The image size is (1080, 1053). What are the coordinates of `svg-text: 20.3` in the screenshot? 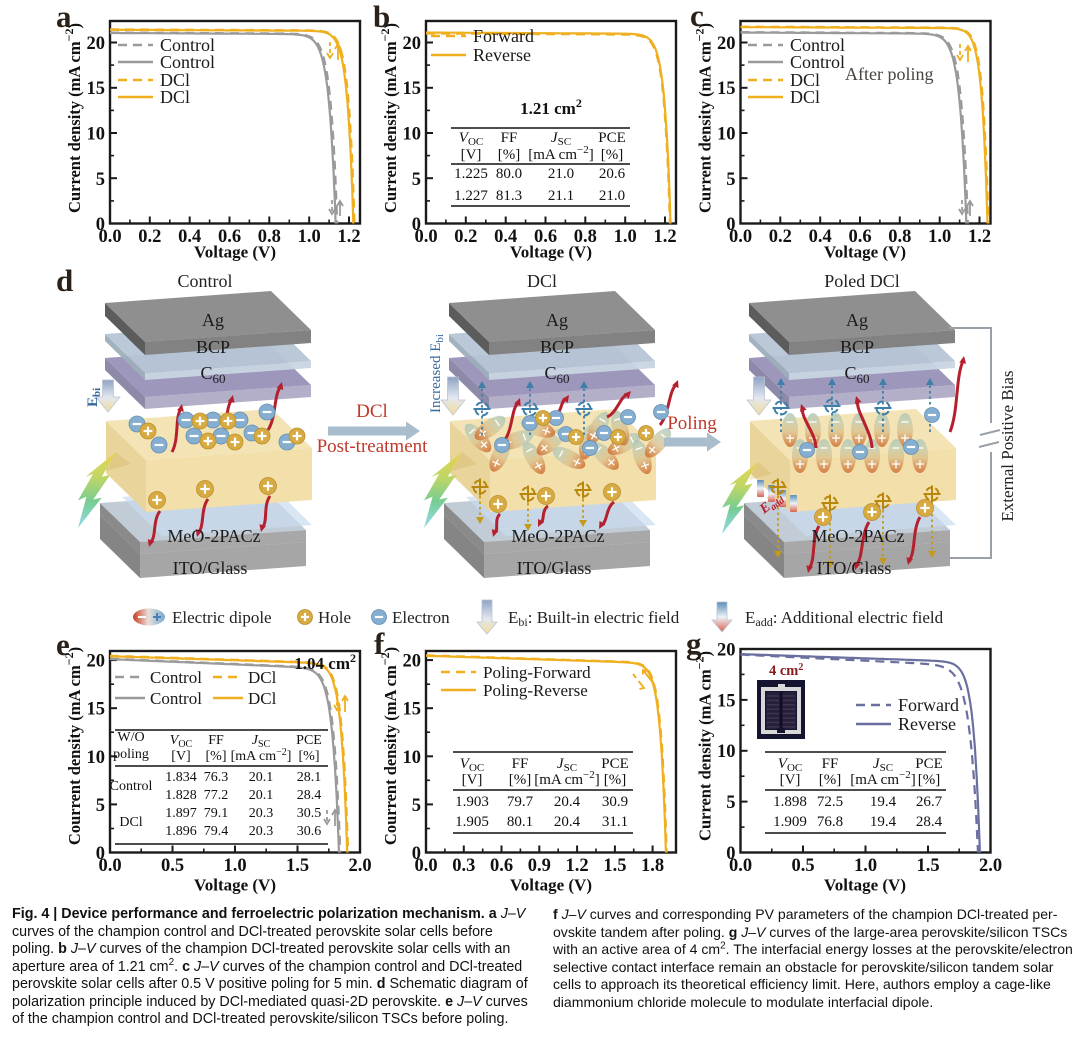 It's located at (261, 831).